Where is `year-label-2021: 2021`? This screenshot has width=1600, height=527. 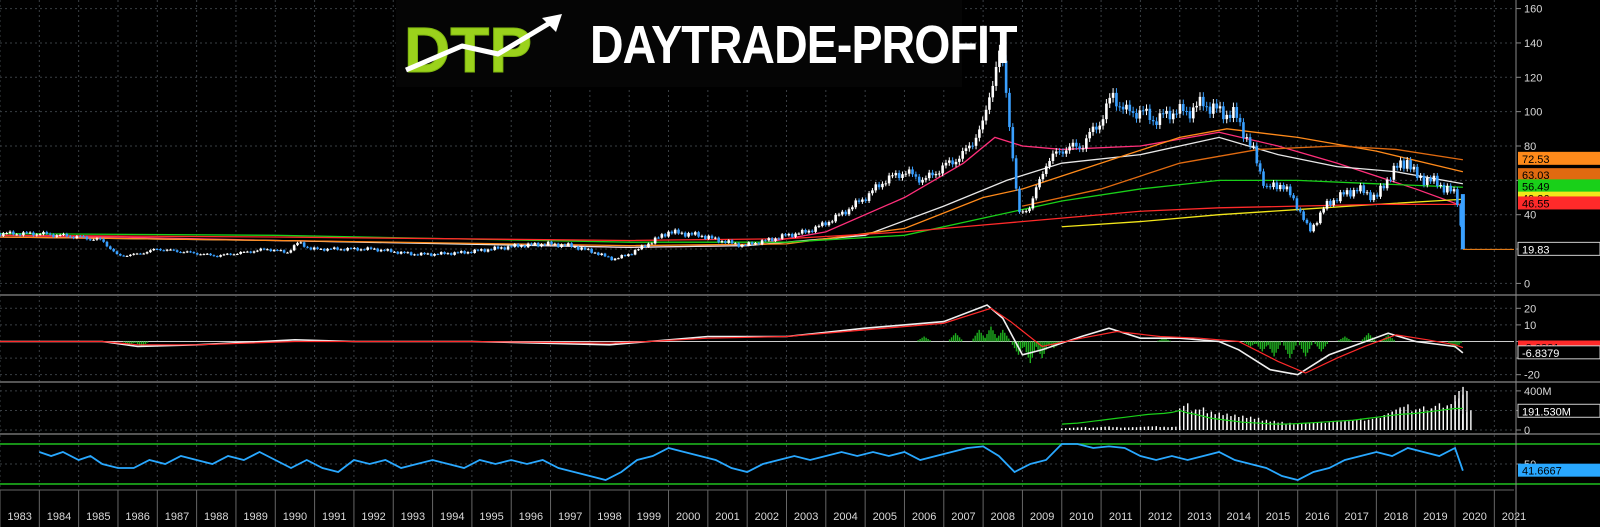
year-label-2021: 2021 is located at coordinates (1514, 517).